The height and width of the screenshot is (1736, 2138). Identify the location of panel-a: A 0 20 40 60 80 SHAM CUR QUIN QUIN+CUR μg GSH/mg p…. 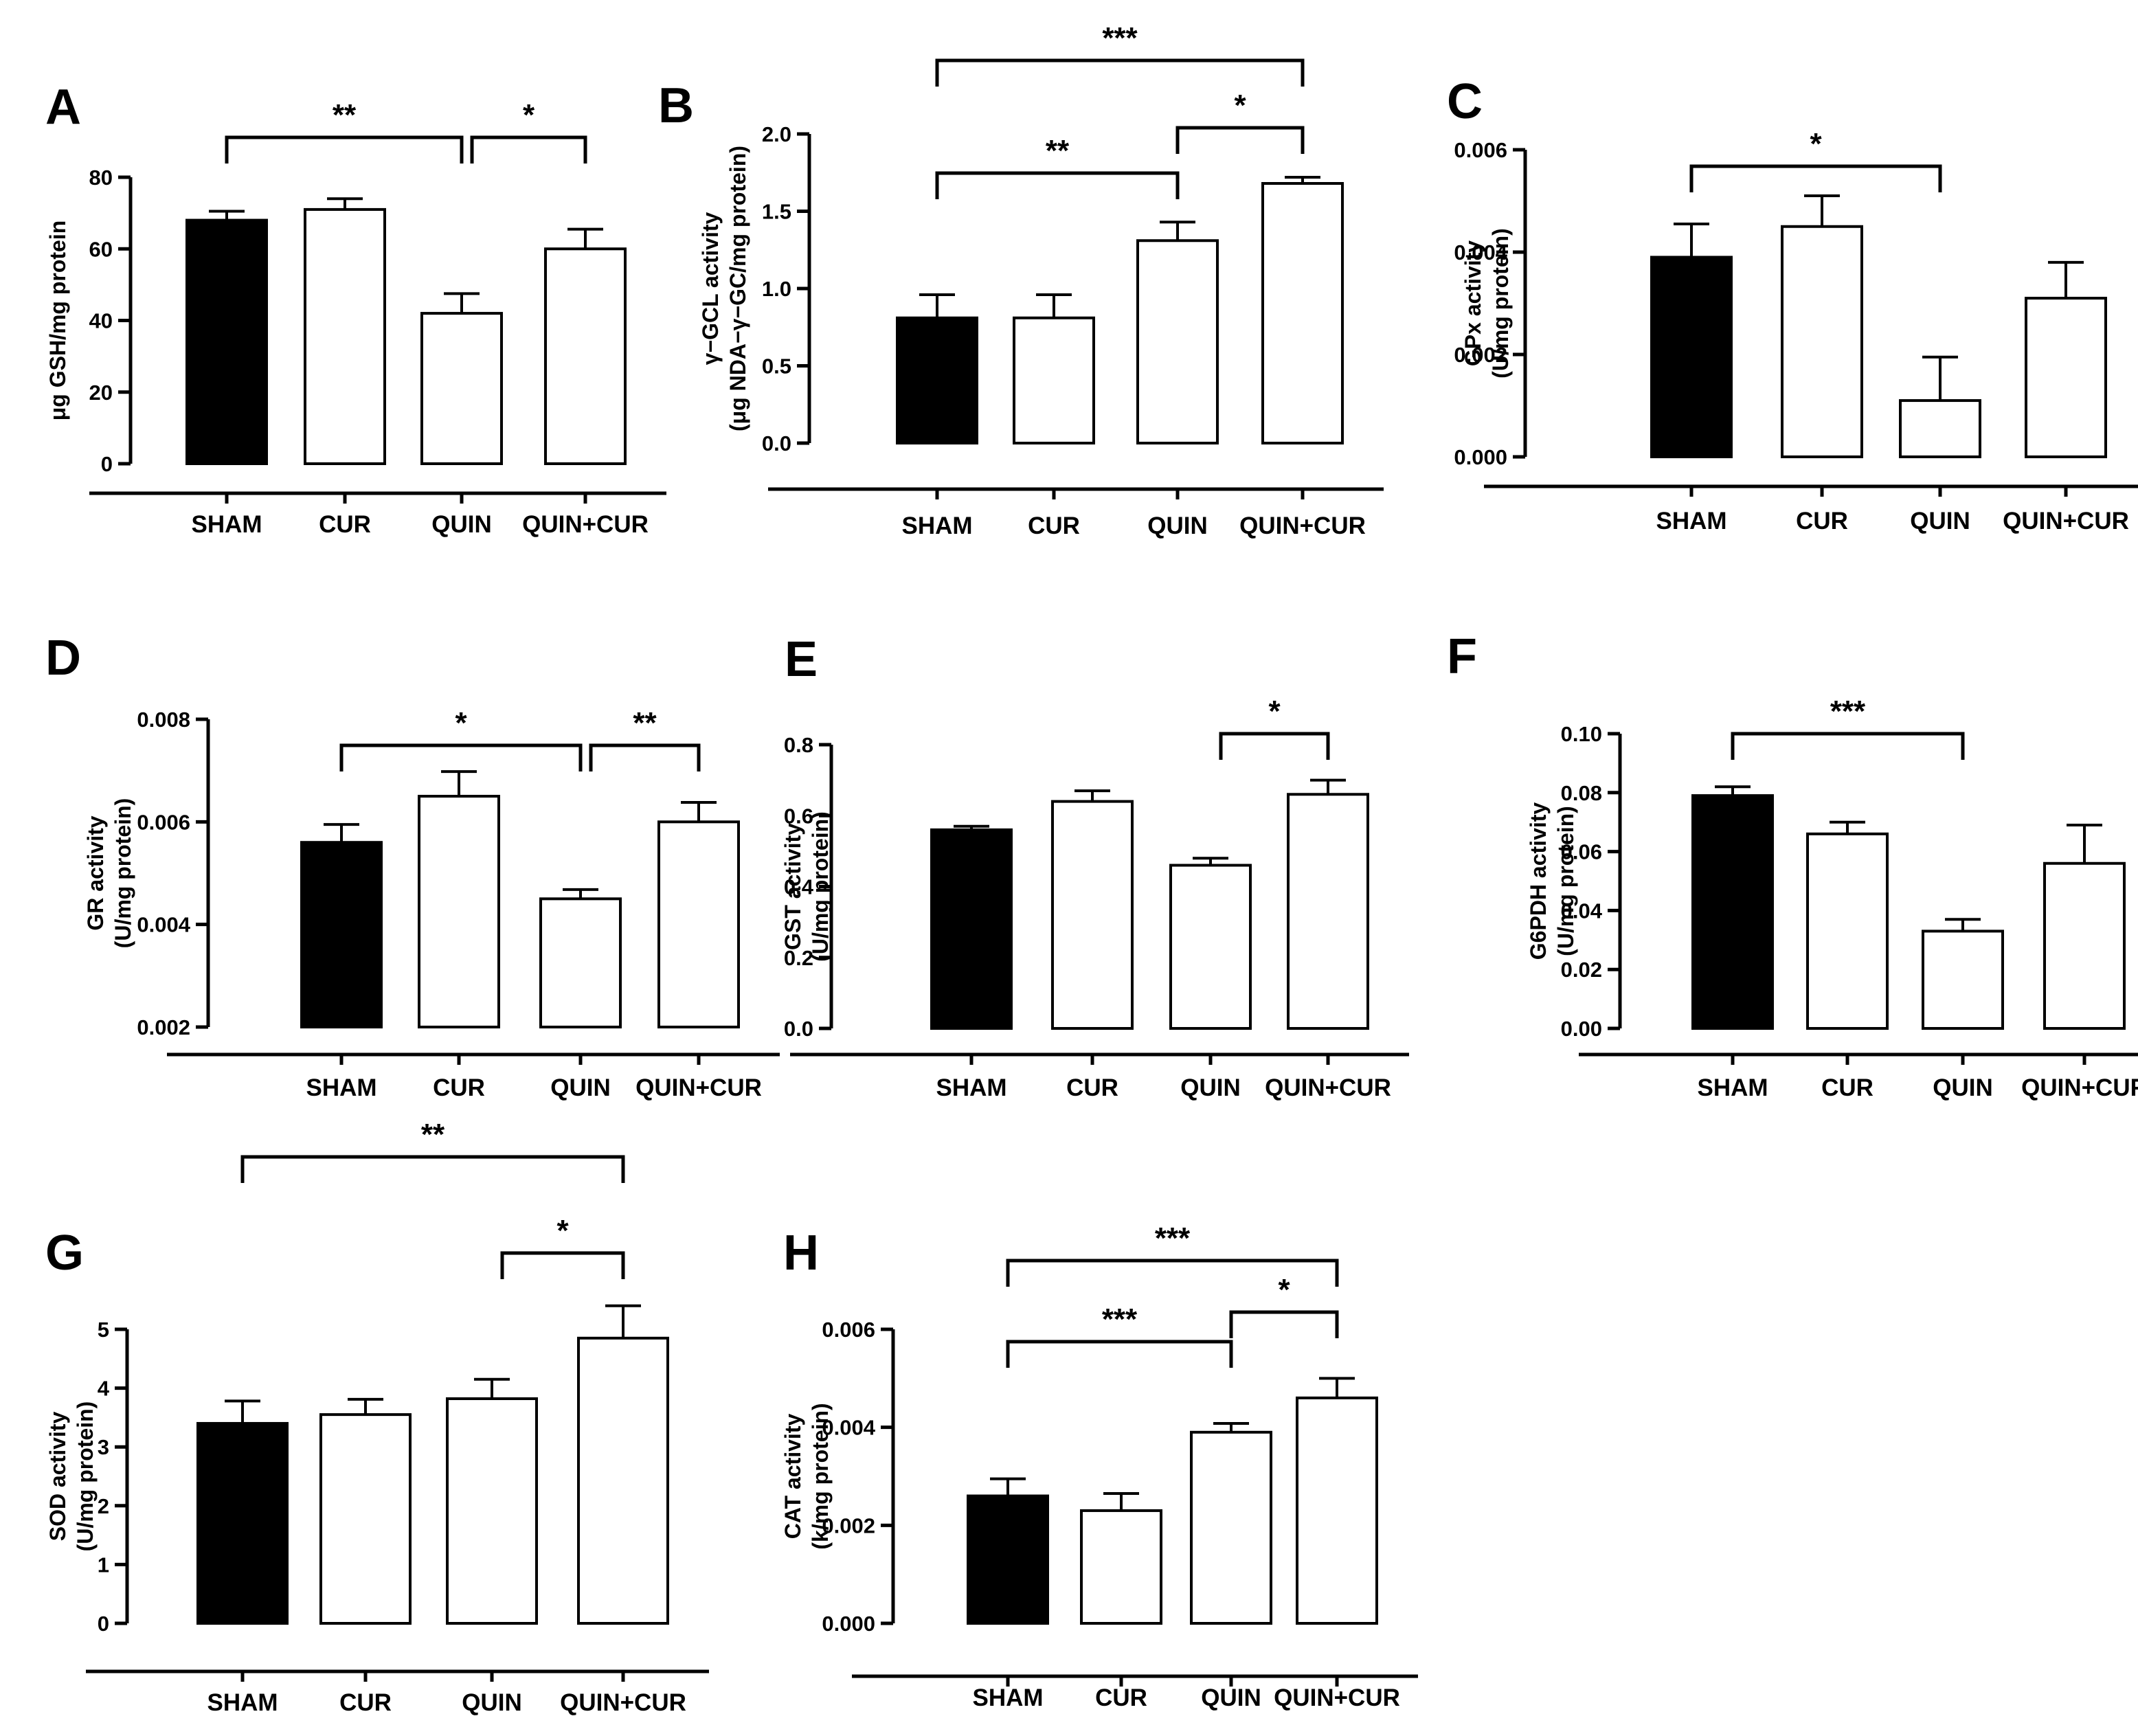
(355, 309).